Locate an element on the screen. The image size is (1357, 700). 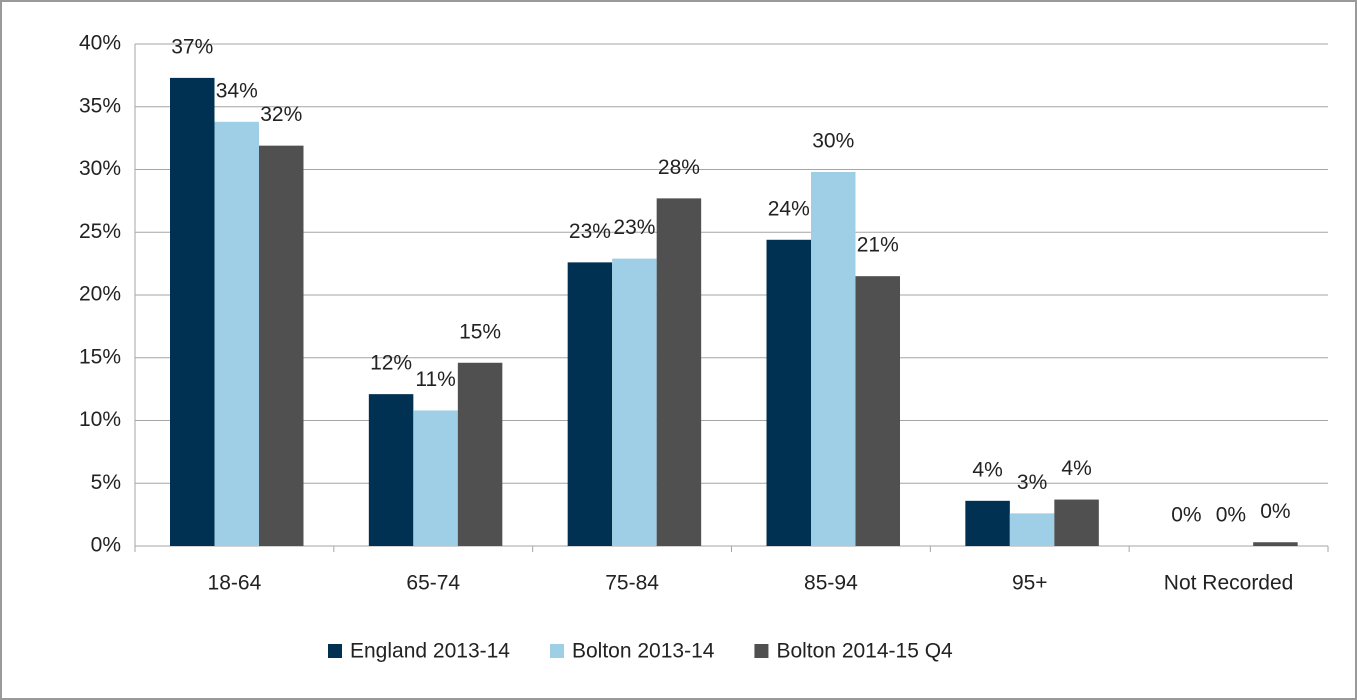
x-tick-label: 65-74 is located at coordinates (433, 583).